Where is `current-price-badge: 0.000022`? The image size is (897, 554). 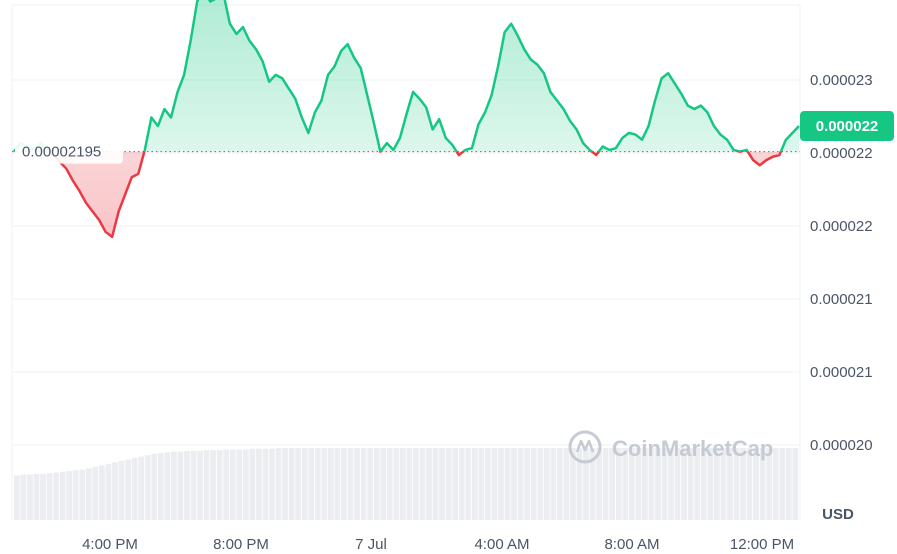 current-price-badge: 0.000022 is located at coordinates (847, 126).